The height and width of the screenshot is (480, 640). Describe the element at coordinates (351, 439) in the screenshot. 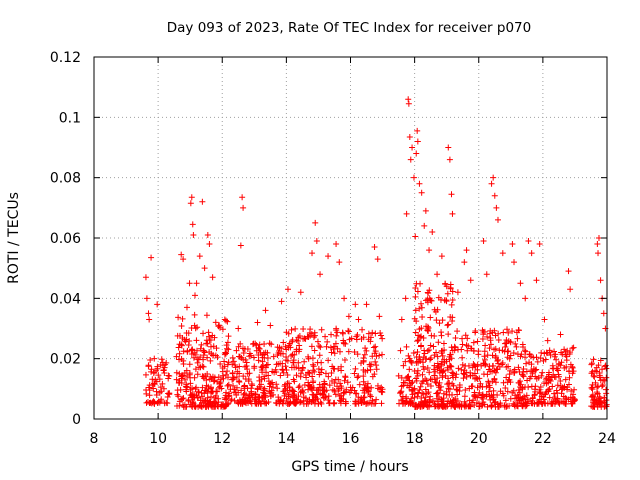

I see `x-tick-label: 16` at that location.